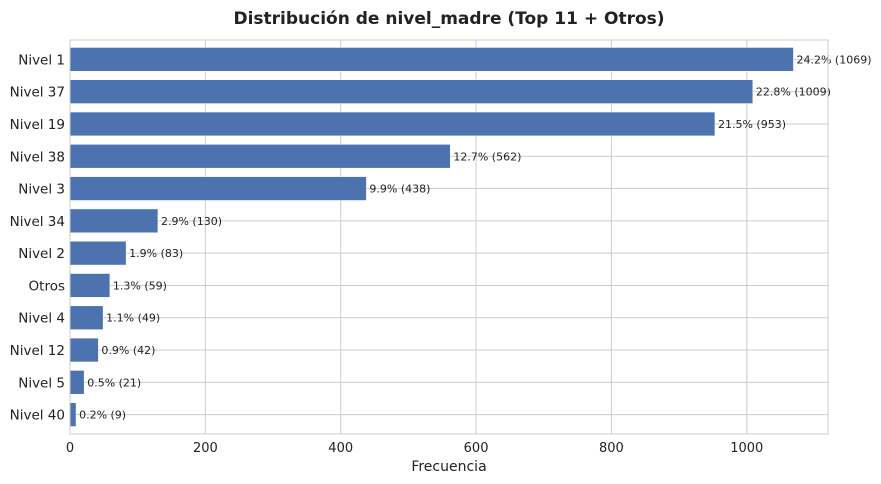 Image resolution: width=881 pixels, height=484 pixels. What do you see at coordinates (41, 60) in the screenshot?
I see `category-label: Nivel 1` at bounding box center [41, 60].